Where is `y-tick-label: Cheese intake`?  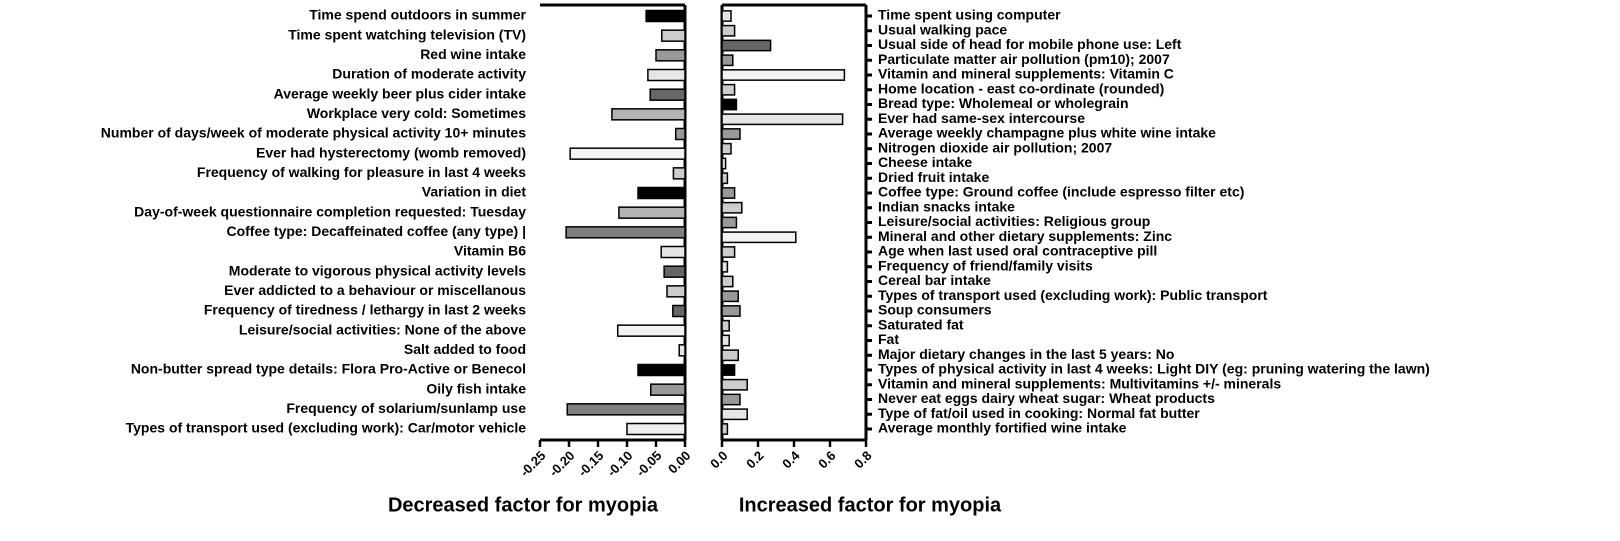 y-tick-label: Cheese intake is located at coordinates (925, 162).